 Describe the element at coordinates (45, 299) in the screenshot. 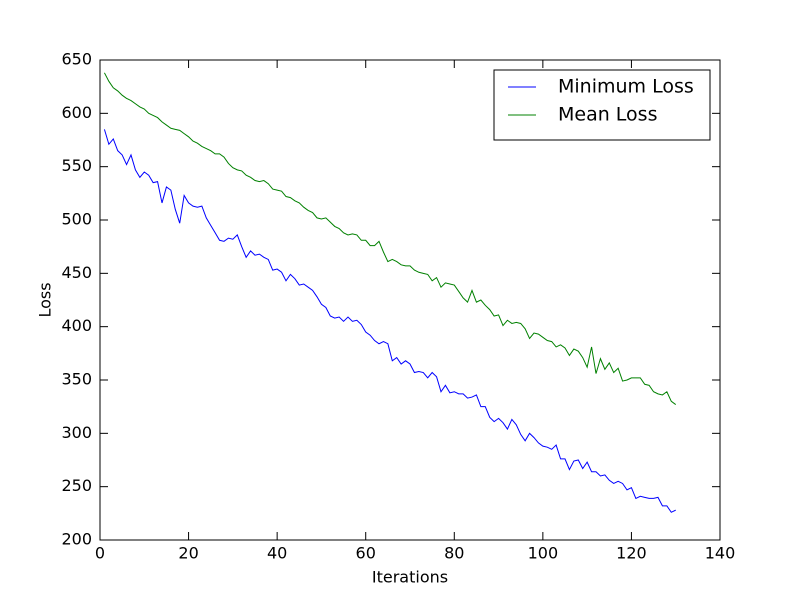

I see `y-axis-label: Loss` at that location.